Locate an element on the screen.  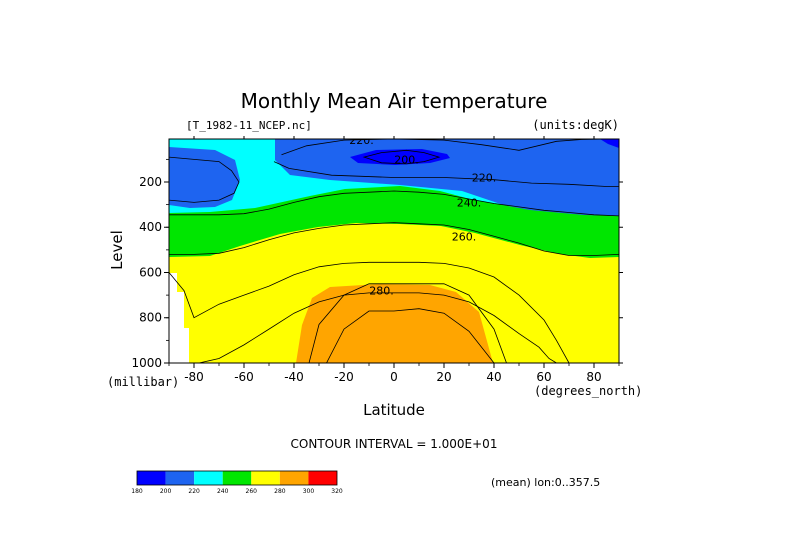
color-bar-label: 280 is located at coordinates (280, 491).